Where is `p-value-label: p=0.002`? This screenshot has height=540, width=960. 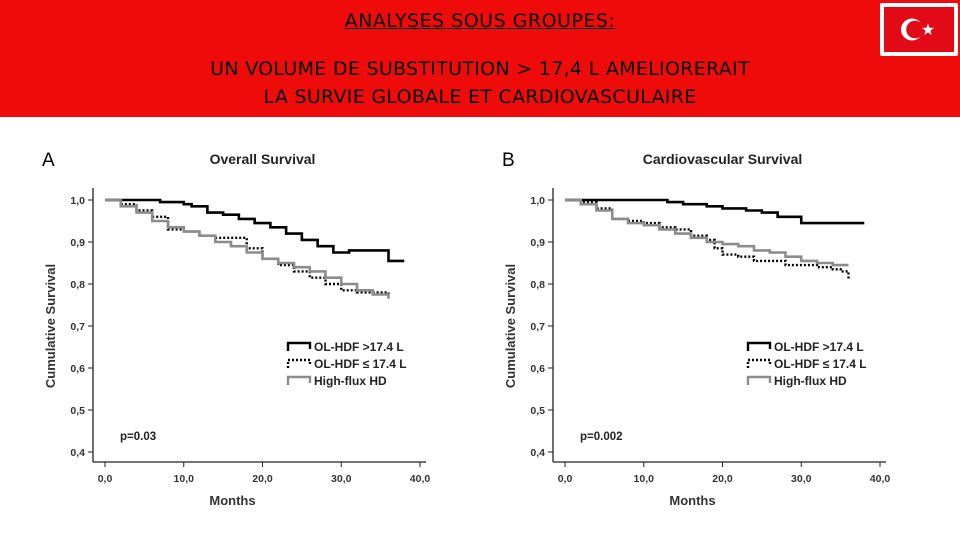
p-value-label: p=0.002 is located at coordinates (601, 437).